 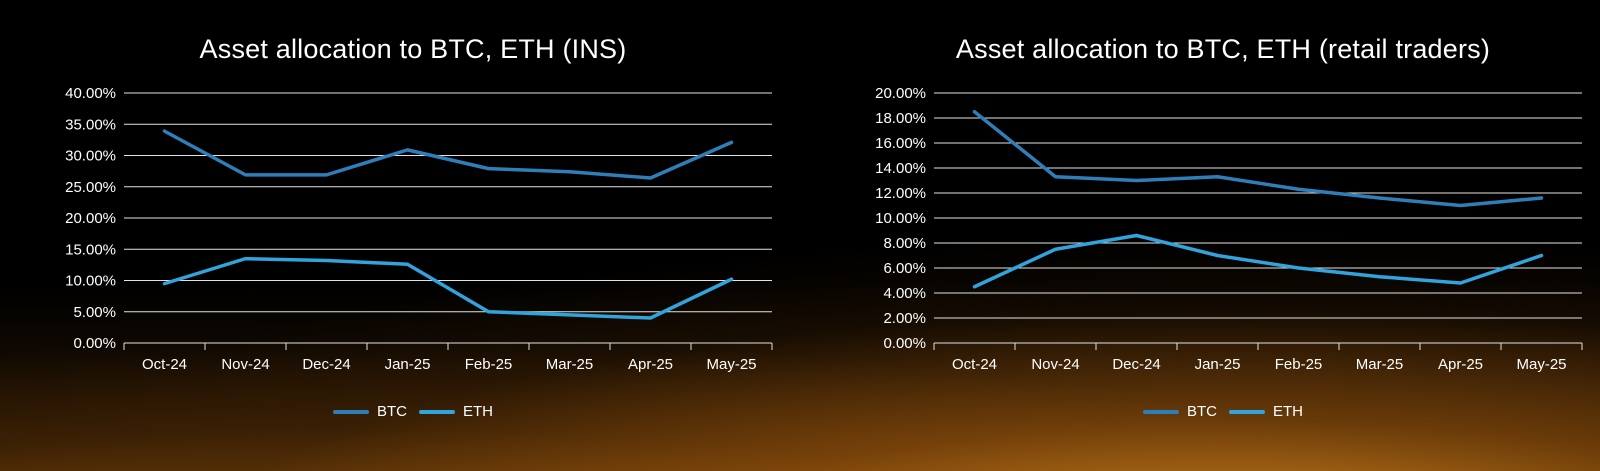 I want to click on y-tick-label: 15.00%, so click(x=90, y=249).